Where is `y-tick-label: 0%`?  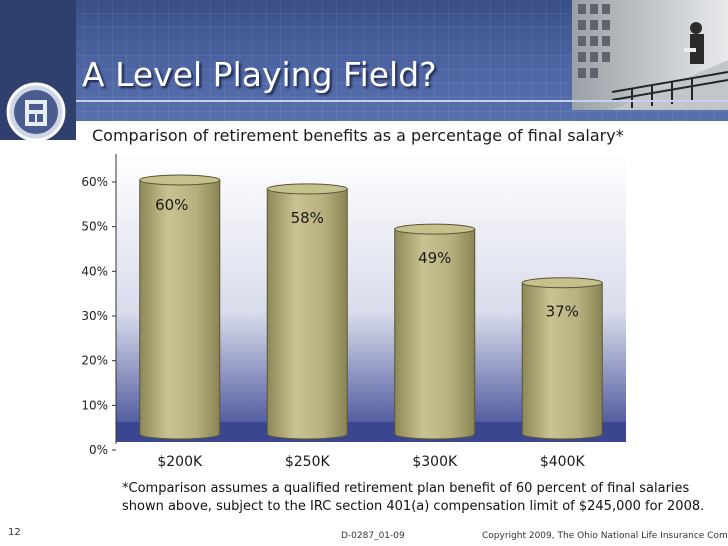
y-tick-label: 0% is located at coordinates (98, 450).